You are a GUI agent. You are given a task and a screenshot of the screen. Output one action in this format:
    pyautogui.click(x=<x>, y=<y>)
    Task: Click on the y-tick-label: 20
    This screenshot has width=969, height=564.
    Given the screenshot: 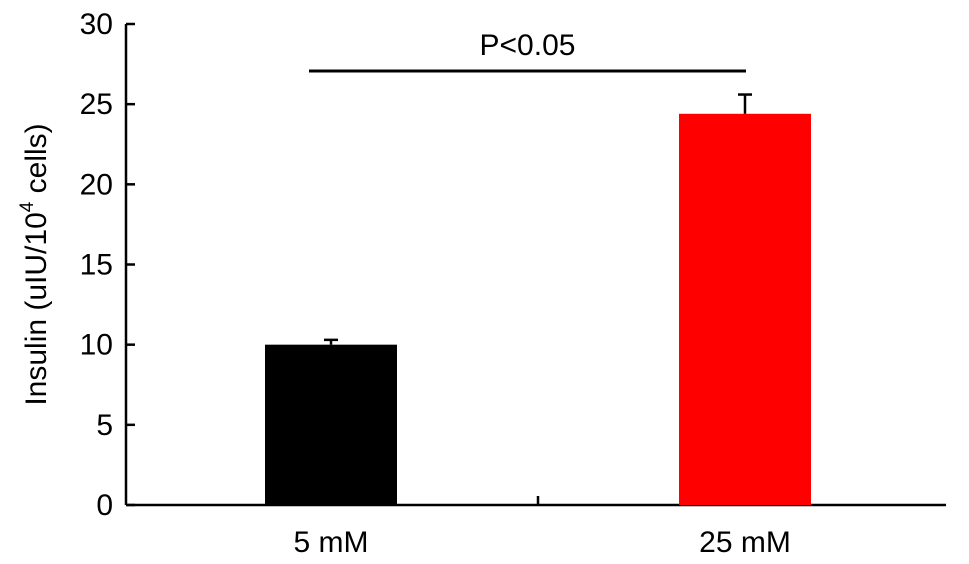 What is the action you would take?
    pyautogui.click(x=96, y=184)
    